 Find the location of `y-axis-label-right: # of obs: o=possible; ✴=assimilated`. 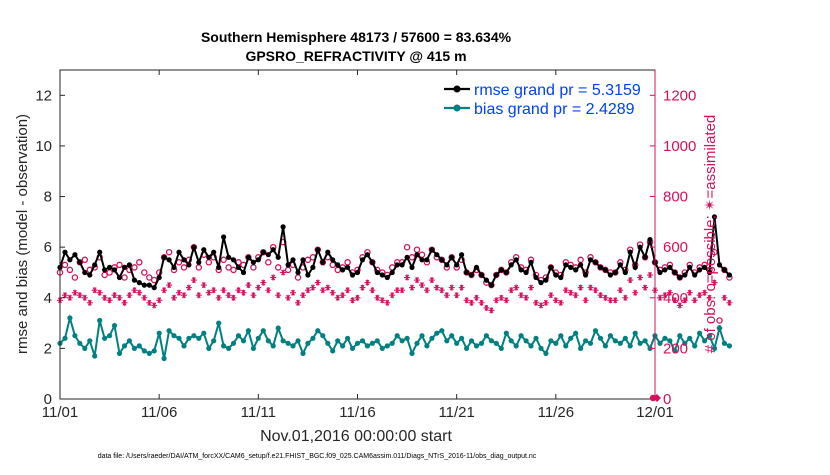

y-axis-label-right: # of obs: o=possible; ✴=assimilated is located at coordinates (710, 234).